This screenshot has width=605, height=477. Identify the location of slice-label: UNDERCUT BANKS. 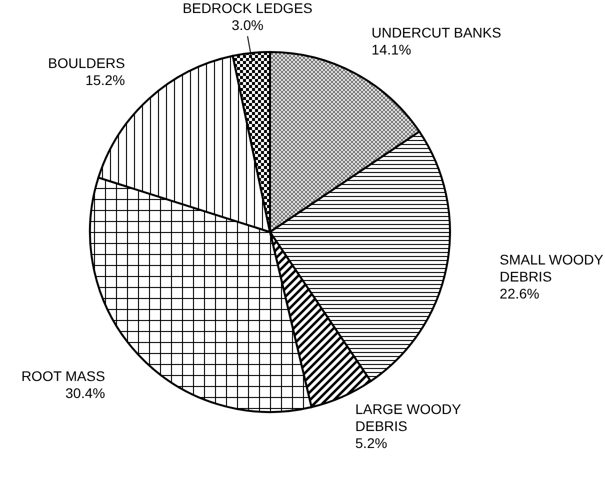
(437, 32).